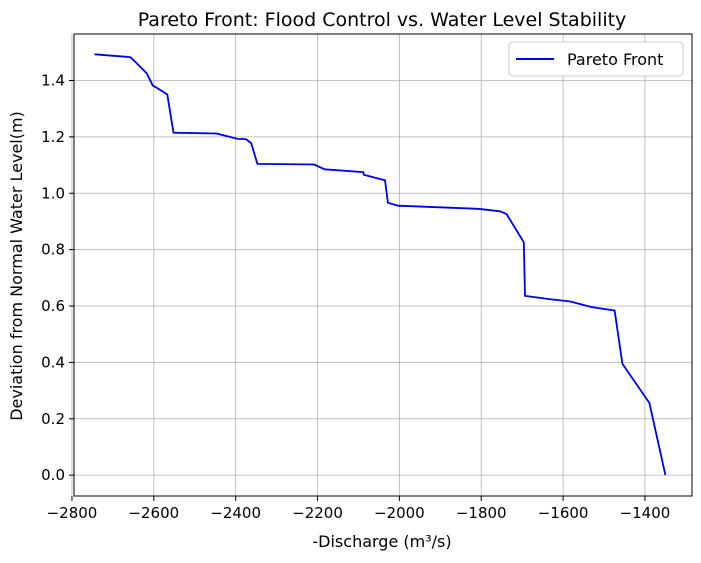  What do you see at coordinates (57, 278) in the screenshot?
I see `y-axis-ticks: 0.0 0.2 0.4 0.6 0.8 1.0 1.2 1.4` at bounding box center [57, 278].